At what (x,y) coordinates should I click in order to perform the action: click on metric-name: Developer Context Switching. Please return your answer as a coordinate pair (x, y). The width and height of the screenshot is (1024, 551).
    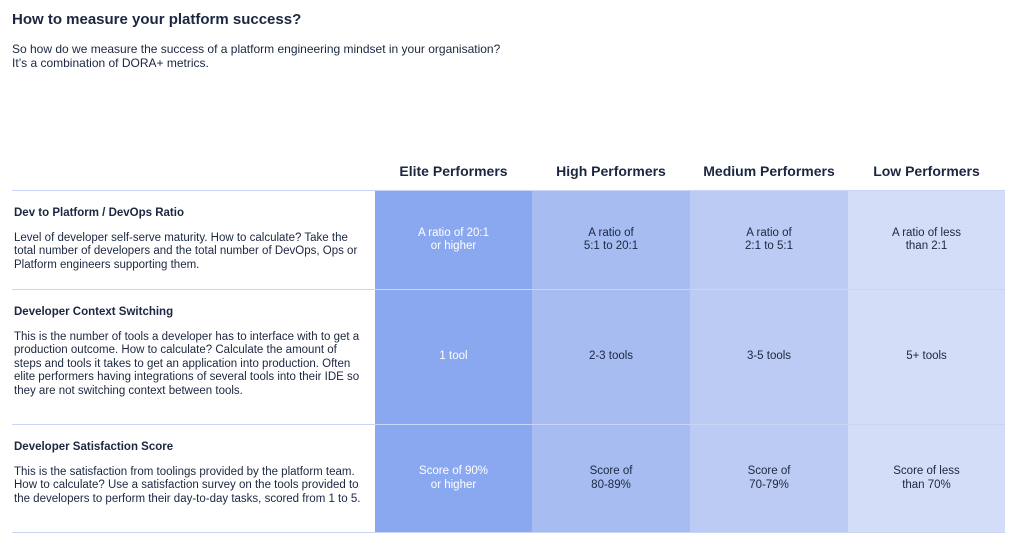
    Looking at the image, I should click on (94, 312).